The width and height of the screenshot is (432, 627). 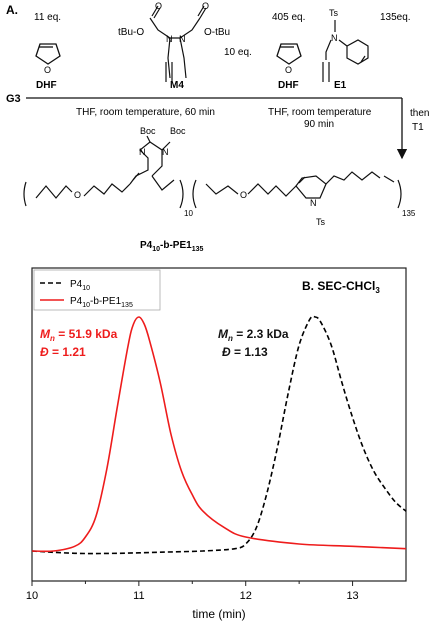 What do you see at coordinates (288, 70) in the screenshot?
I see `dhf-2-oxygen: O` at bounding box center [288, 70].